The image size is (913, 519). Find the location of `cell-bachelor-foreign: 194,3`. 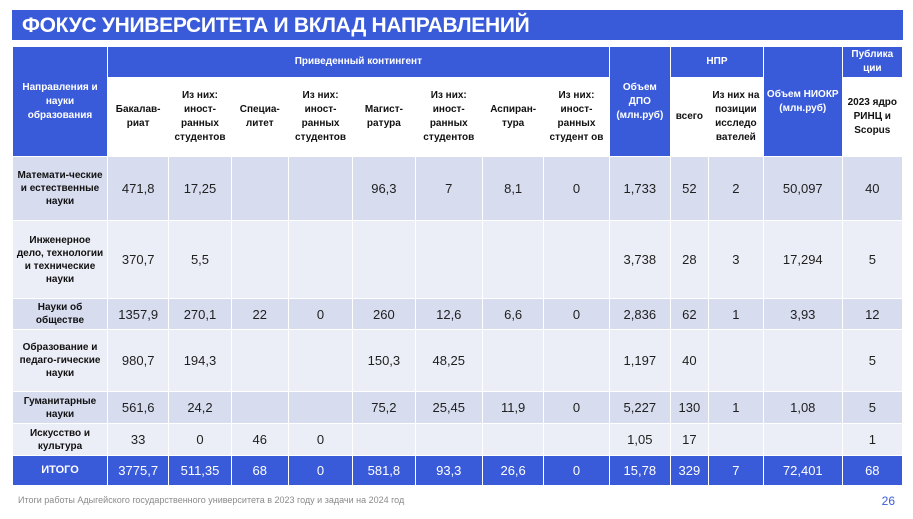

cell-bachelor-foreign: 194,3 is located at coordinates (200, 360).